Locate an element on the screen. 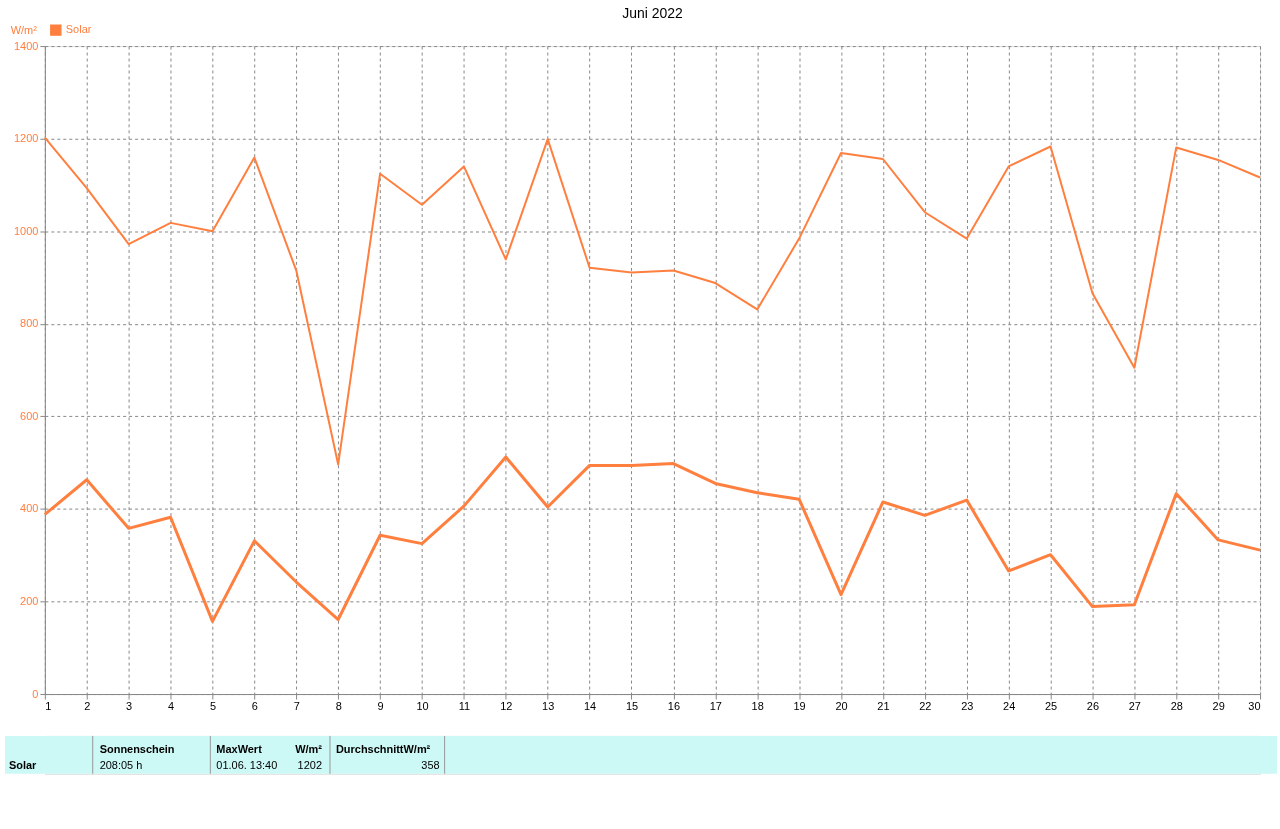 Image resolution: width=1280 pixels, height=829 pixels. x-tick-label: 9 is located at coordinates (380, 706).